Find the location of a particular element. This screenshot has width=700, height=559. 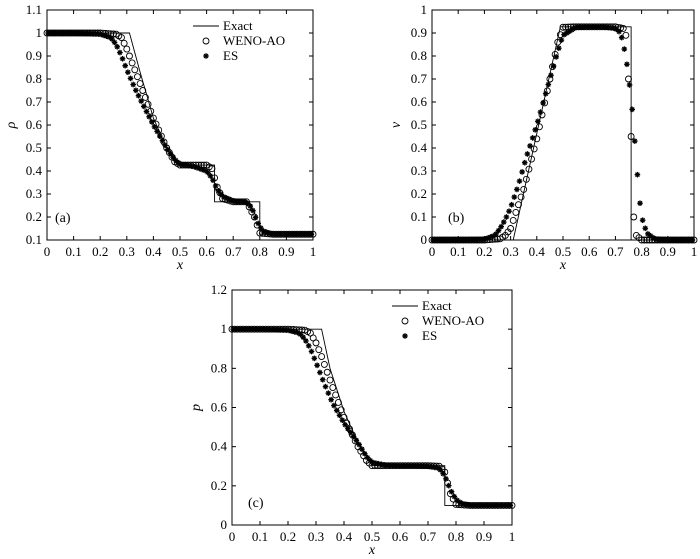

x-tick-label: 0.9 is located at coordinates (286, 251).